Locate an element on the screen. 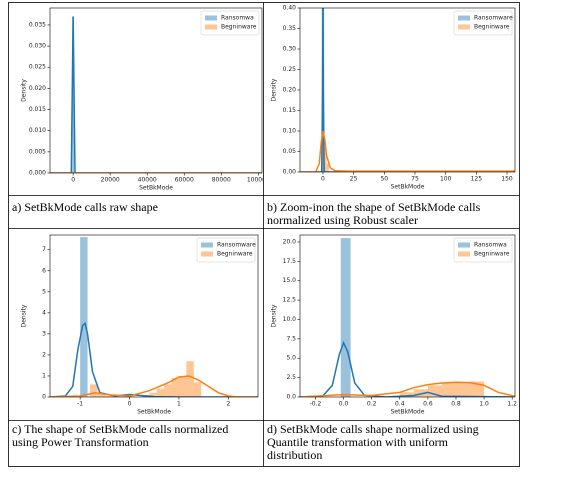 The height and width of the screenshot is (479, 586). y-tick-label: 3 is located at coordinates (44, 333).